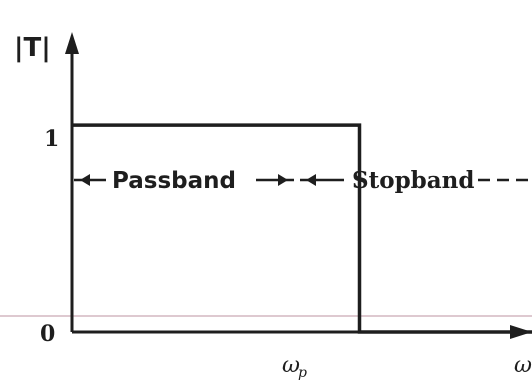  Describe the element at coordinates (47, 334) in the screenshot. I see `y-tick-label-0: 0` at that location.